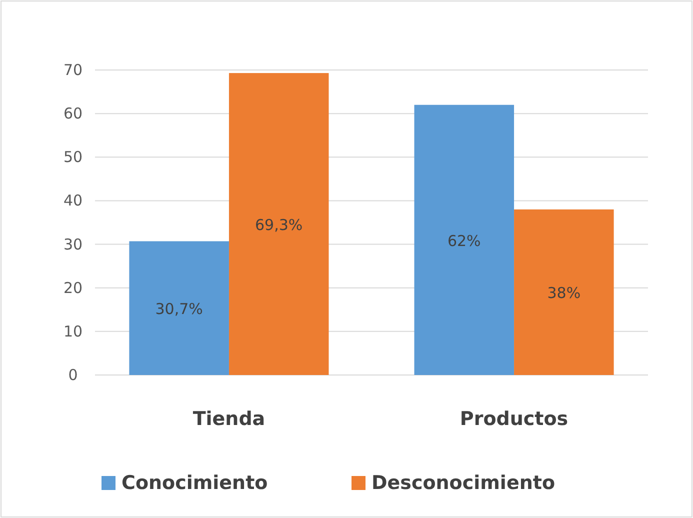  Describe the element at coordinates (73, 375) in the screenshot. I see `y-tick-label: 0` at that location.